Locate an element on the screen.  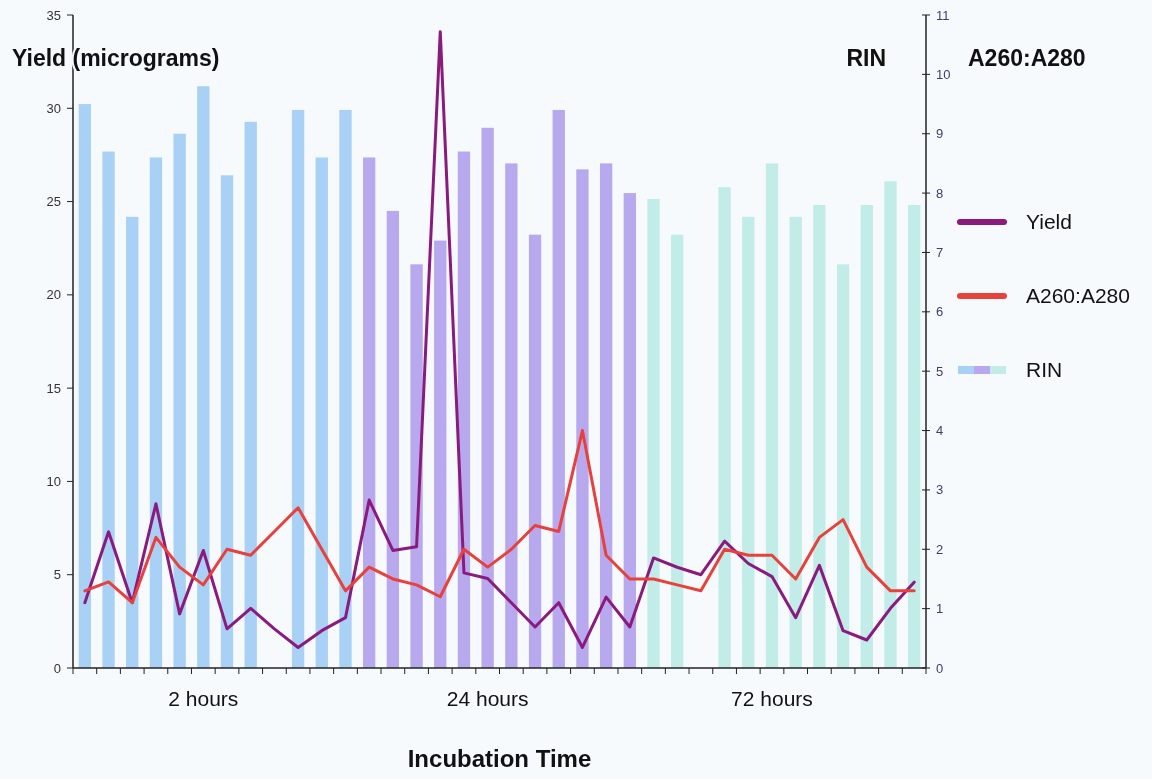
y-tick-label: 5 is located at coordinates (57, 575).